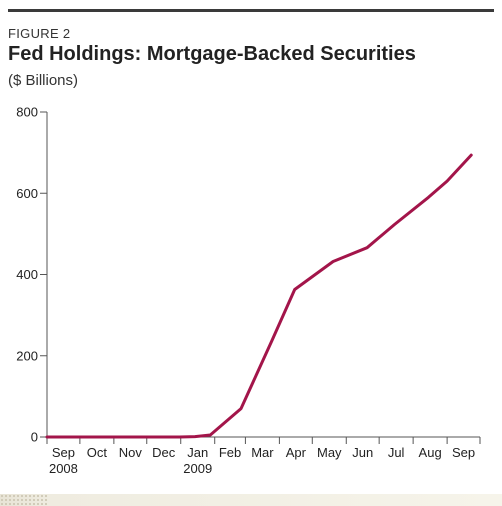 The image size is (502, 506). I want to click on x-tick-label: Oct, so click(97, 452).